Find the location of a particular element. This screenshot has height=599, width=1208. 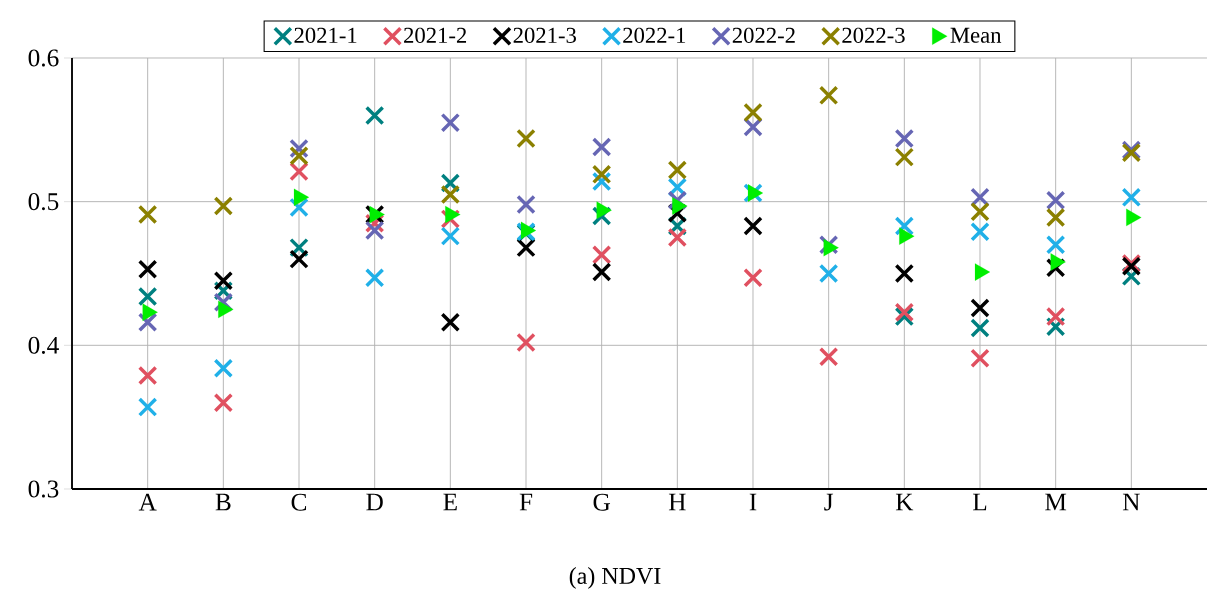

y-tick-label: 0.5 is located at coordinates (43, 202).